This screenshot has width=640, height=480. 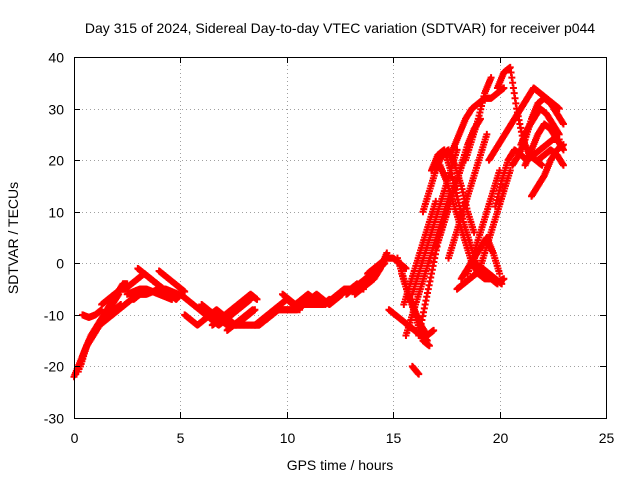 I want to click on y-tick-label: 10, so click(x=56, y=213).